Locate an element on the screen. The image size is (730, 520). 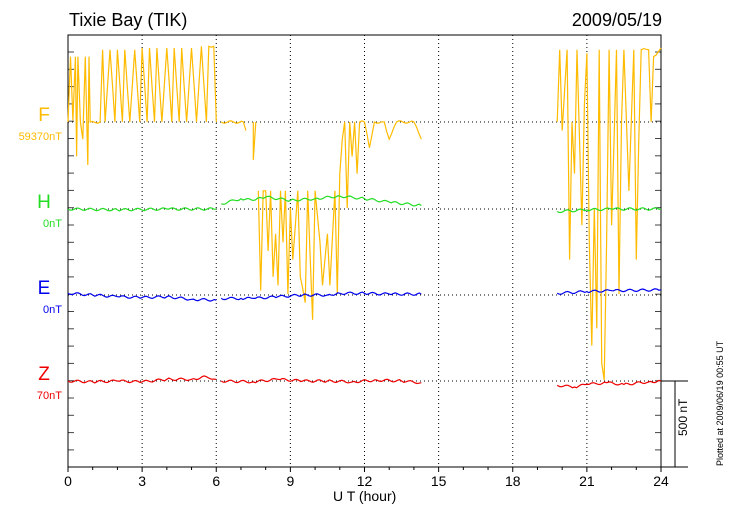
series-name-h: H is located at coordinates (44, 202).